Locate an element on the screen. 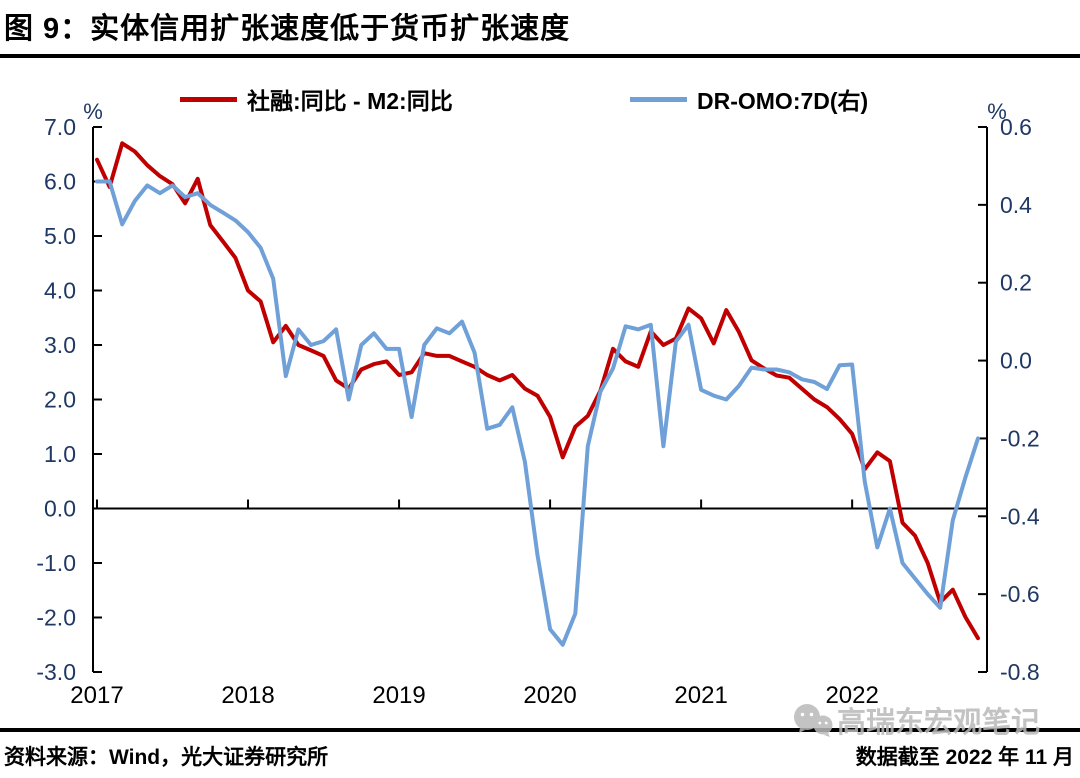  left-axis-tick-label: -2.0 is located at coordinates (56, 618).